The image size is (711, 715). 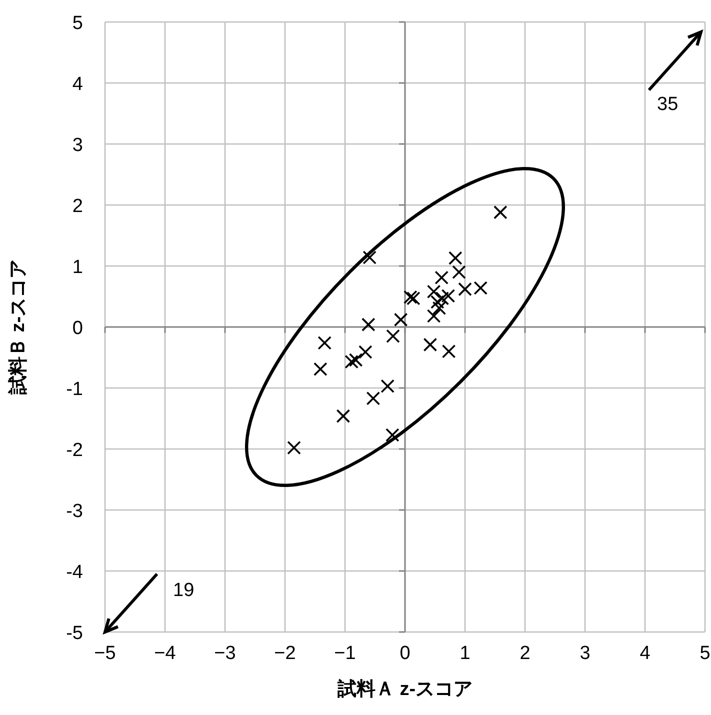 I want to click on x-axis-title: 試料Ａ z-スコア, so click(x=404, y=689).